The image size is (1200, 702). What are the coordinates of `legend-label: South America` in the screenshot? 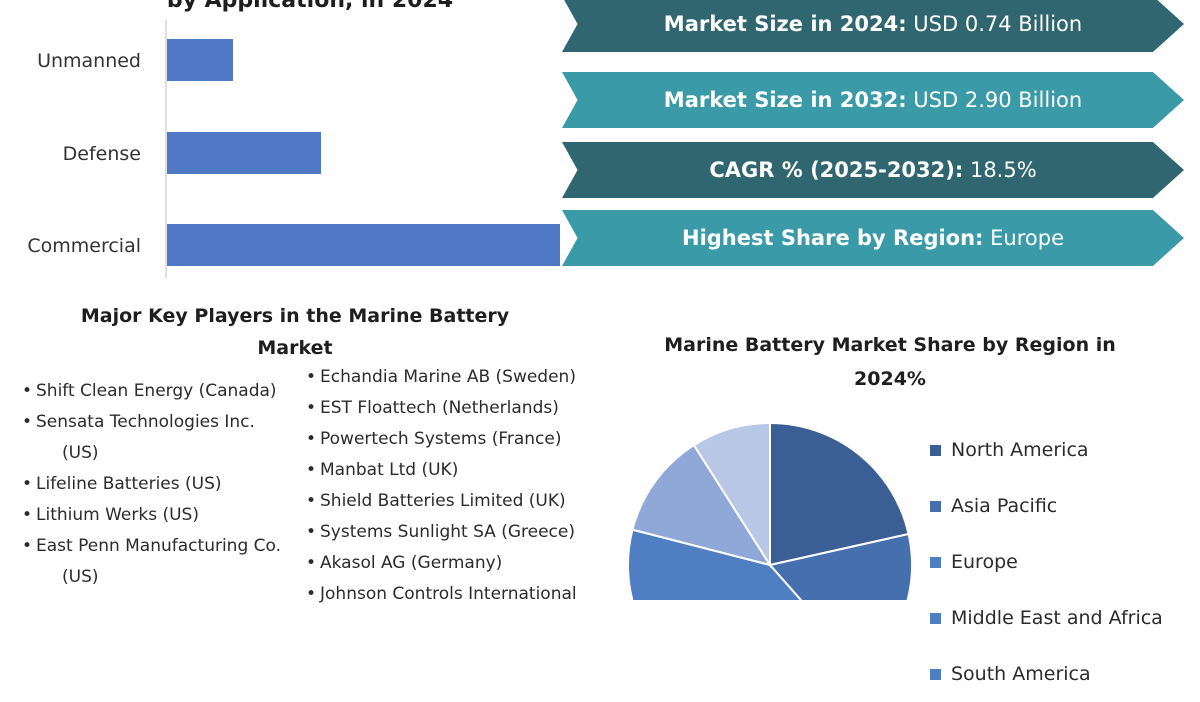 It's located at (1021, 674).